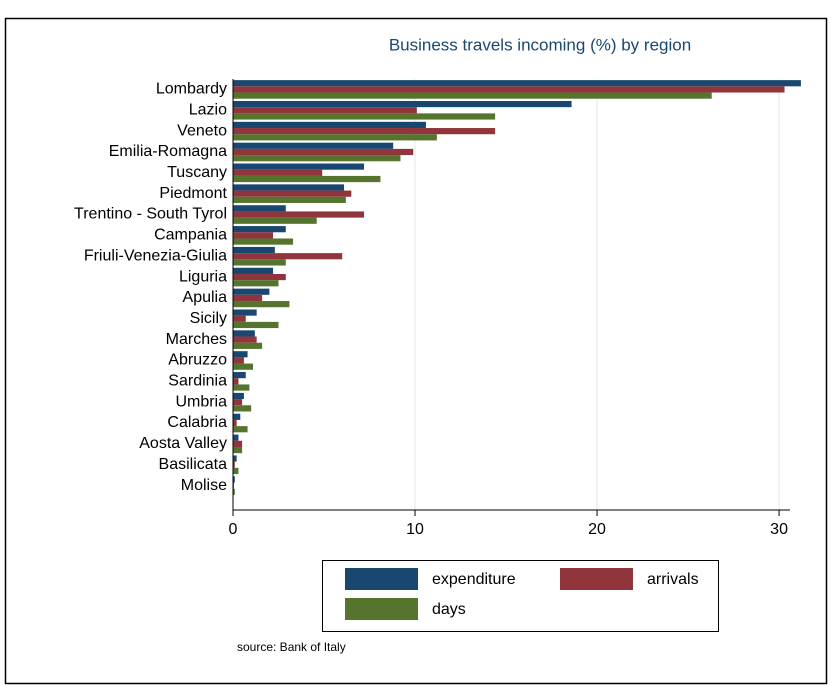 Image resolution: width=831 pixels, height=685 pixels. I want to click on x-tick-label: 20, so click(597, 529).